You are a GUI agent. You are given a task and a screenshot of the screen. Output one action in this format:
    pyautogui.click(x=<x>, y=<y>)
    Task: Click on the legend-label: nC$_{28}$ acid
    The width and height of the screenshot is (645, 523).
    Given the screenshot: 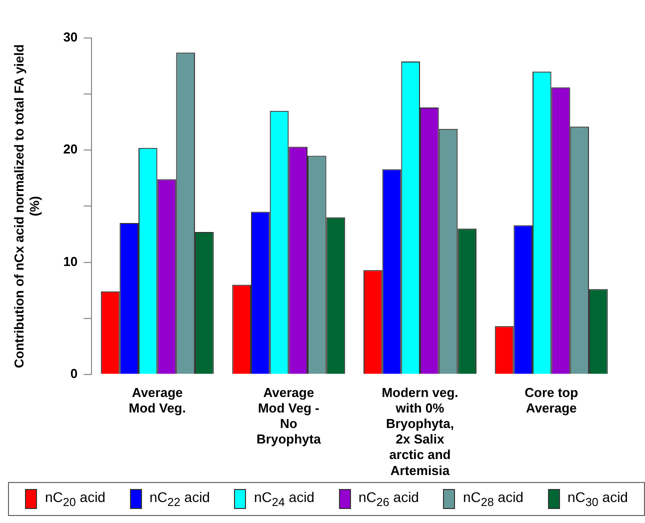 What is the action you would take?
    pyautogui.click(x=493, y=499)
    